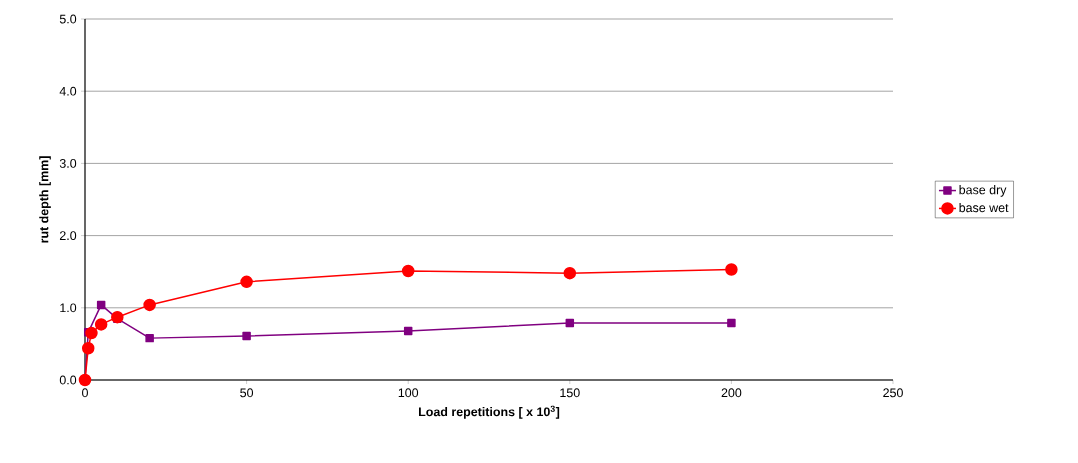 The width and height of the screenshot is (1078, 463). Describe the element at coordinates (984, 207) in the screenshot. I see `legend-label: base wet` at that location.